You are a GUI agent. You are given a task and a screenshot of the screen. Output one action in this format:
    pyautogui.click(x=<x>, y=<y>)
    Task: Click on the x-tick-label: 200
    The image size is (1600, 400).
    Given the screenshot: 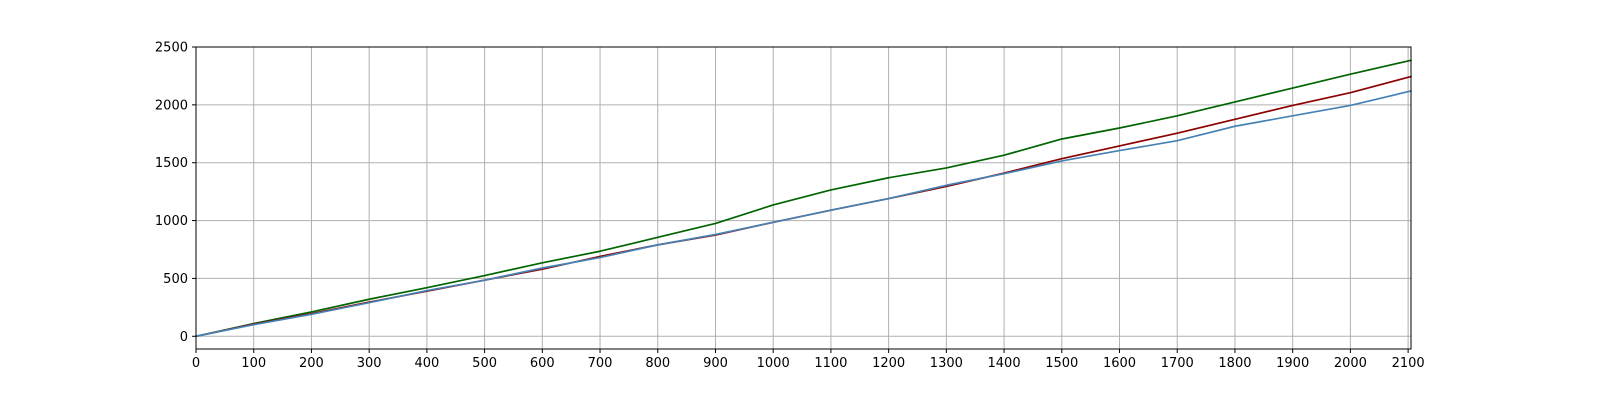 What is the action you would take?
    pyautogui.click(x=311, y=363)
    